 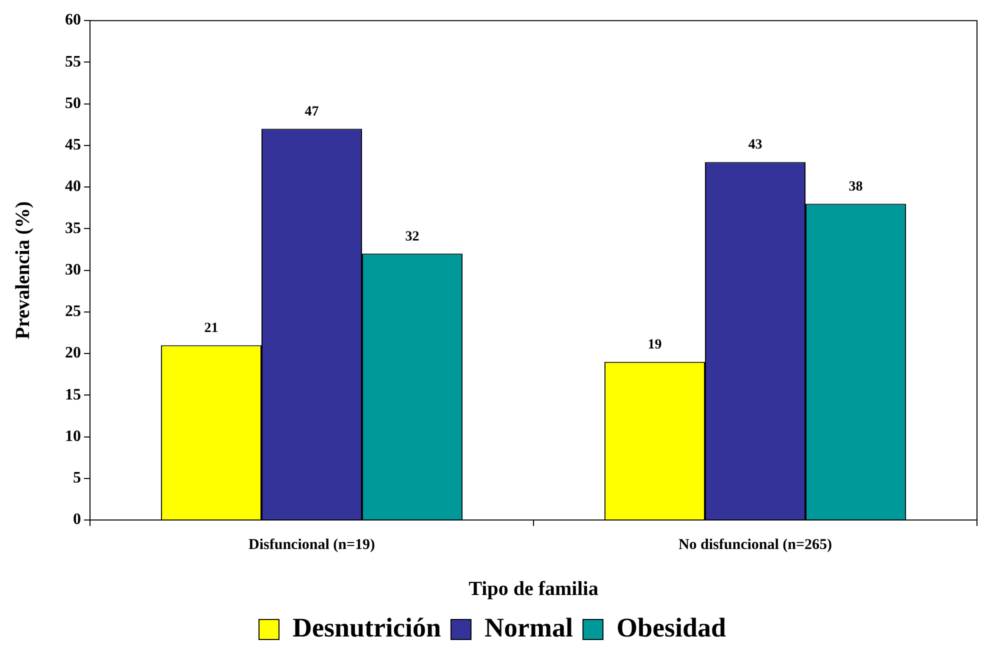 I want to click on y-tick-label: 60, so click(x=73, y=20).